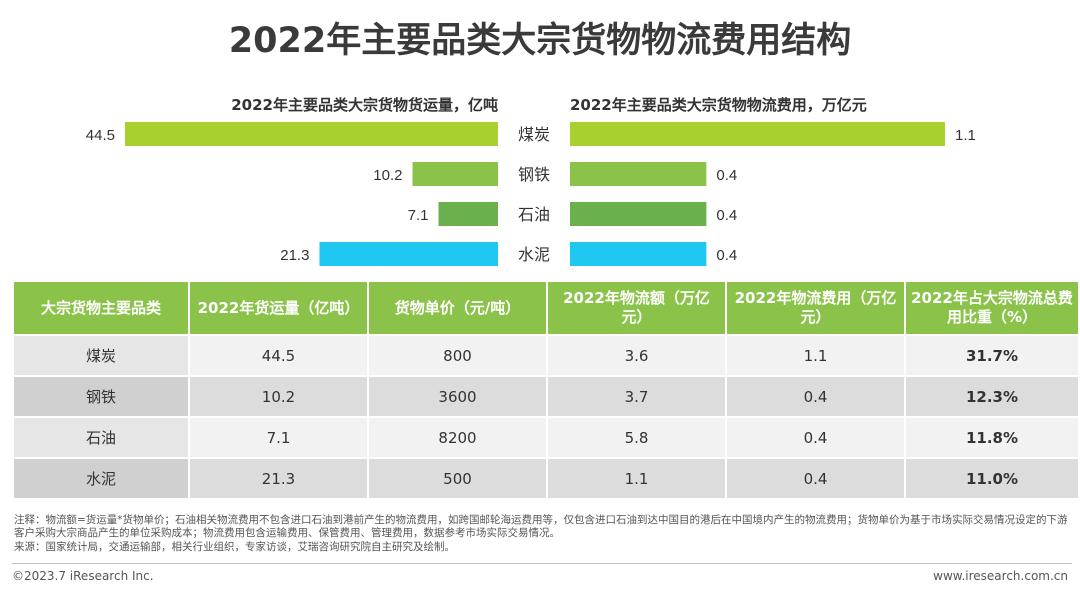 Image resolution: width=1080 pixels, height=592 pixels. I want to click on row-logistics-cost: 1.1, so click(815, 355).